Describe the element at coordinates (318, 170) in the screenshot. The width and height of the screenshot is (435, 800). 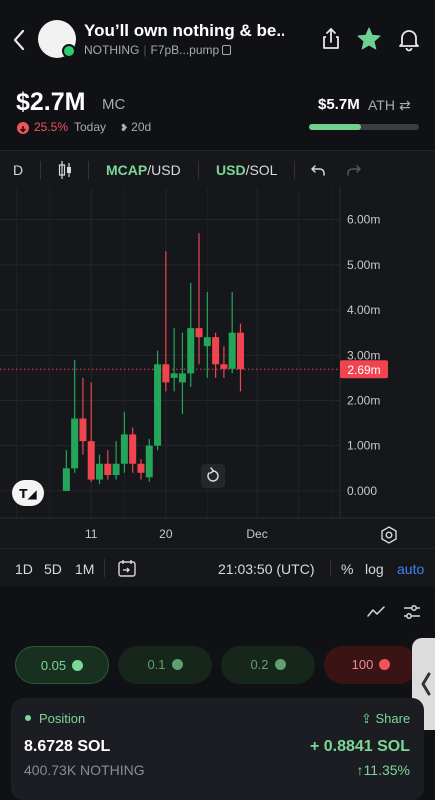
I see `undo-icon` at that location.